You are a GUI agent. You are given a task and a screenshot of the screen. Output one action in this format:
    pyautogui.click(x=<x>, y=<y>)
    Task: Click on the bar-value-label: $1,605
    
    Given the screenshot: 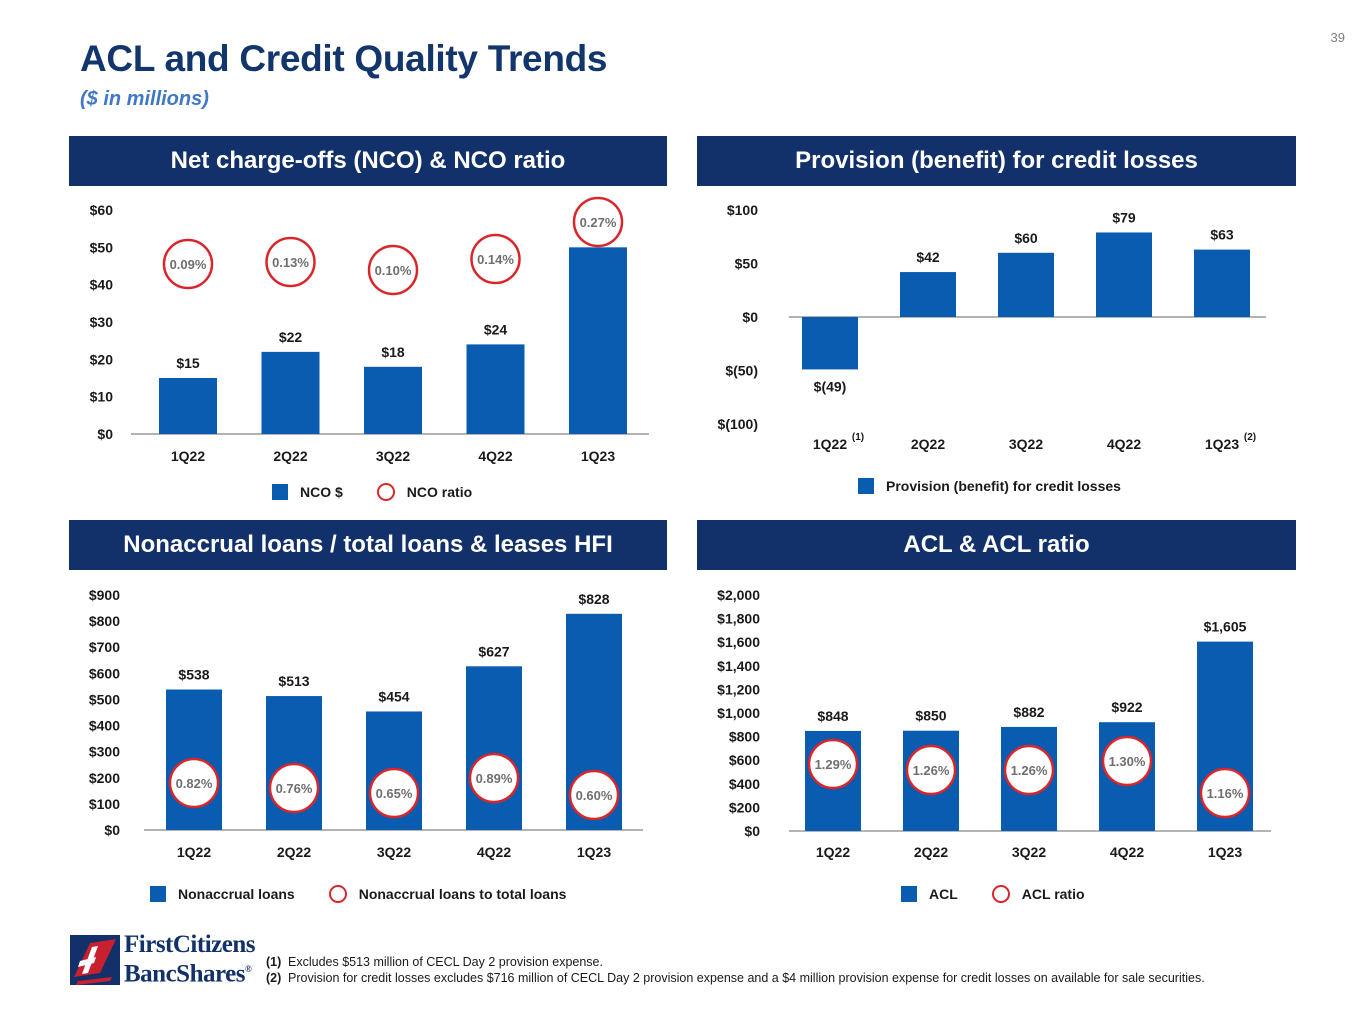 What is the action you would take?
    pyautogui.click(x=1225, y=627)
    